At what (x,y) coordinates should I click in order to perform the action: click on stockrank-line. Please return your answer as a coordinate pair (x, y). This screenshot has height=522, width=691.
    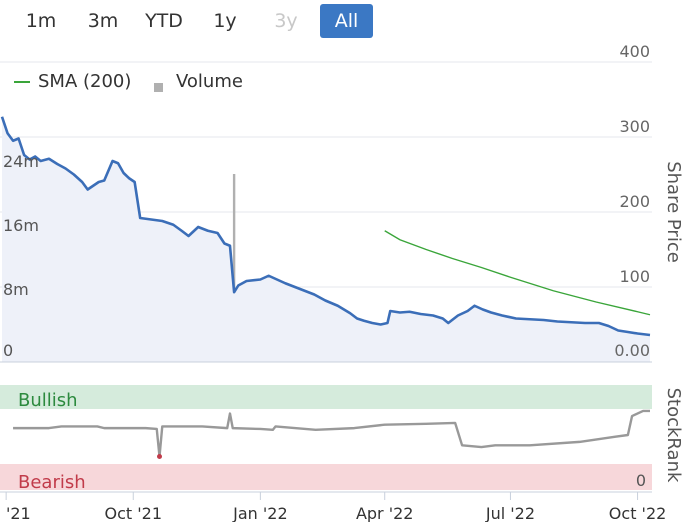
    Looking at the image, I should click on (331, 433).